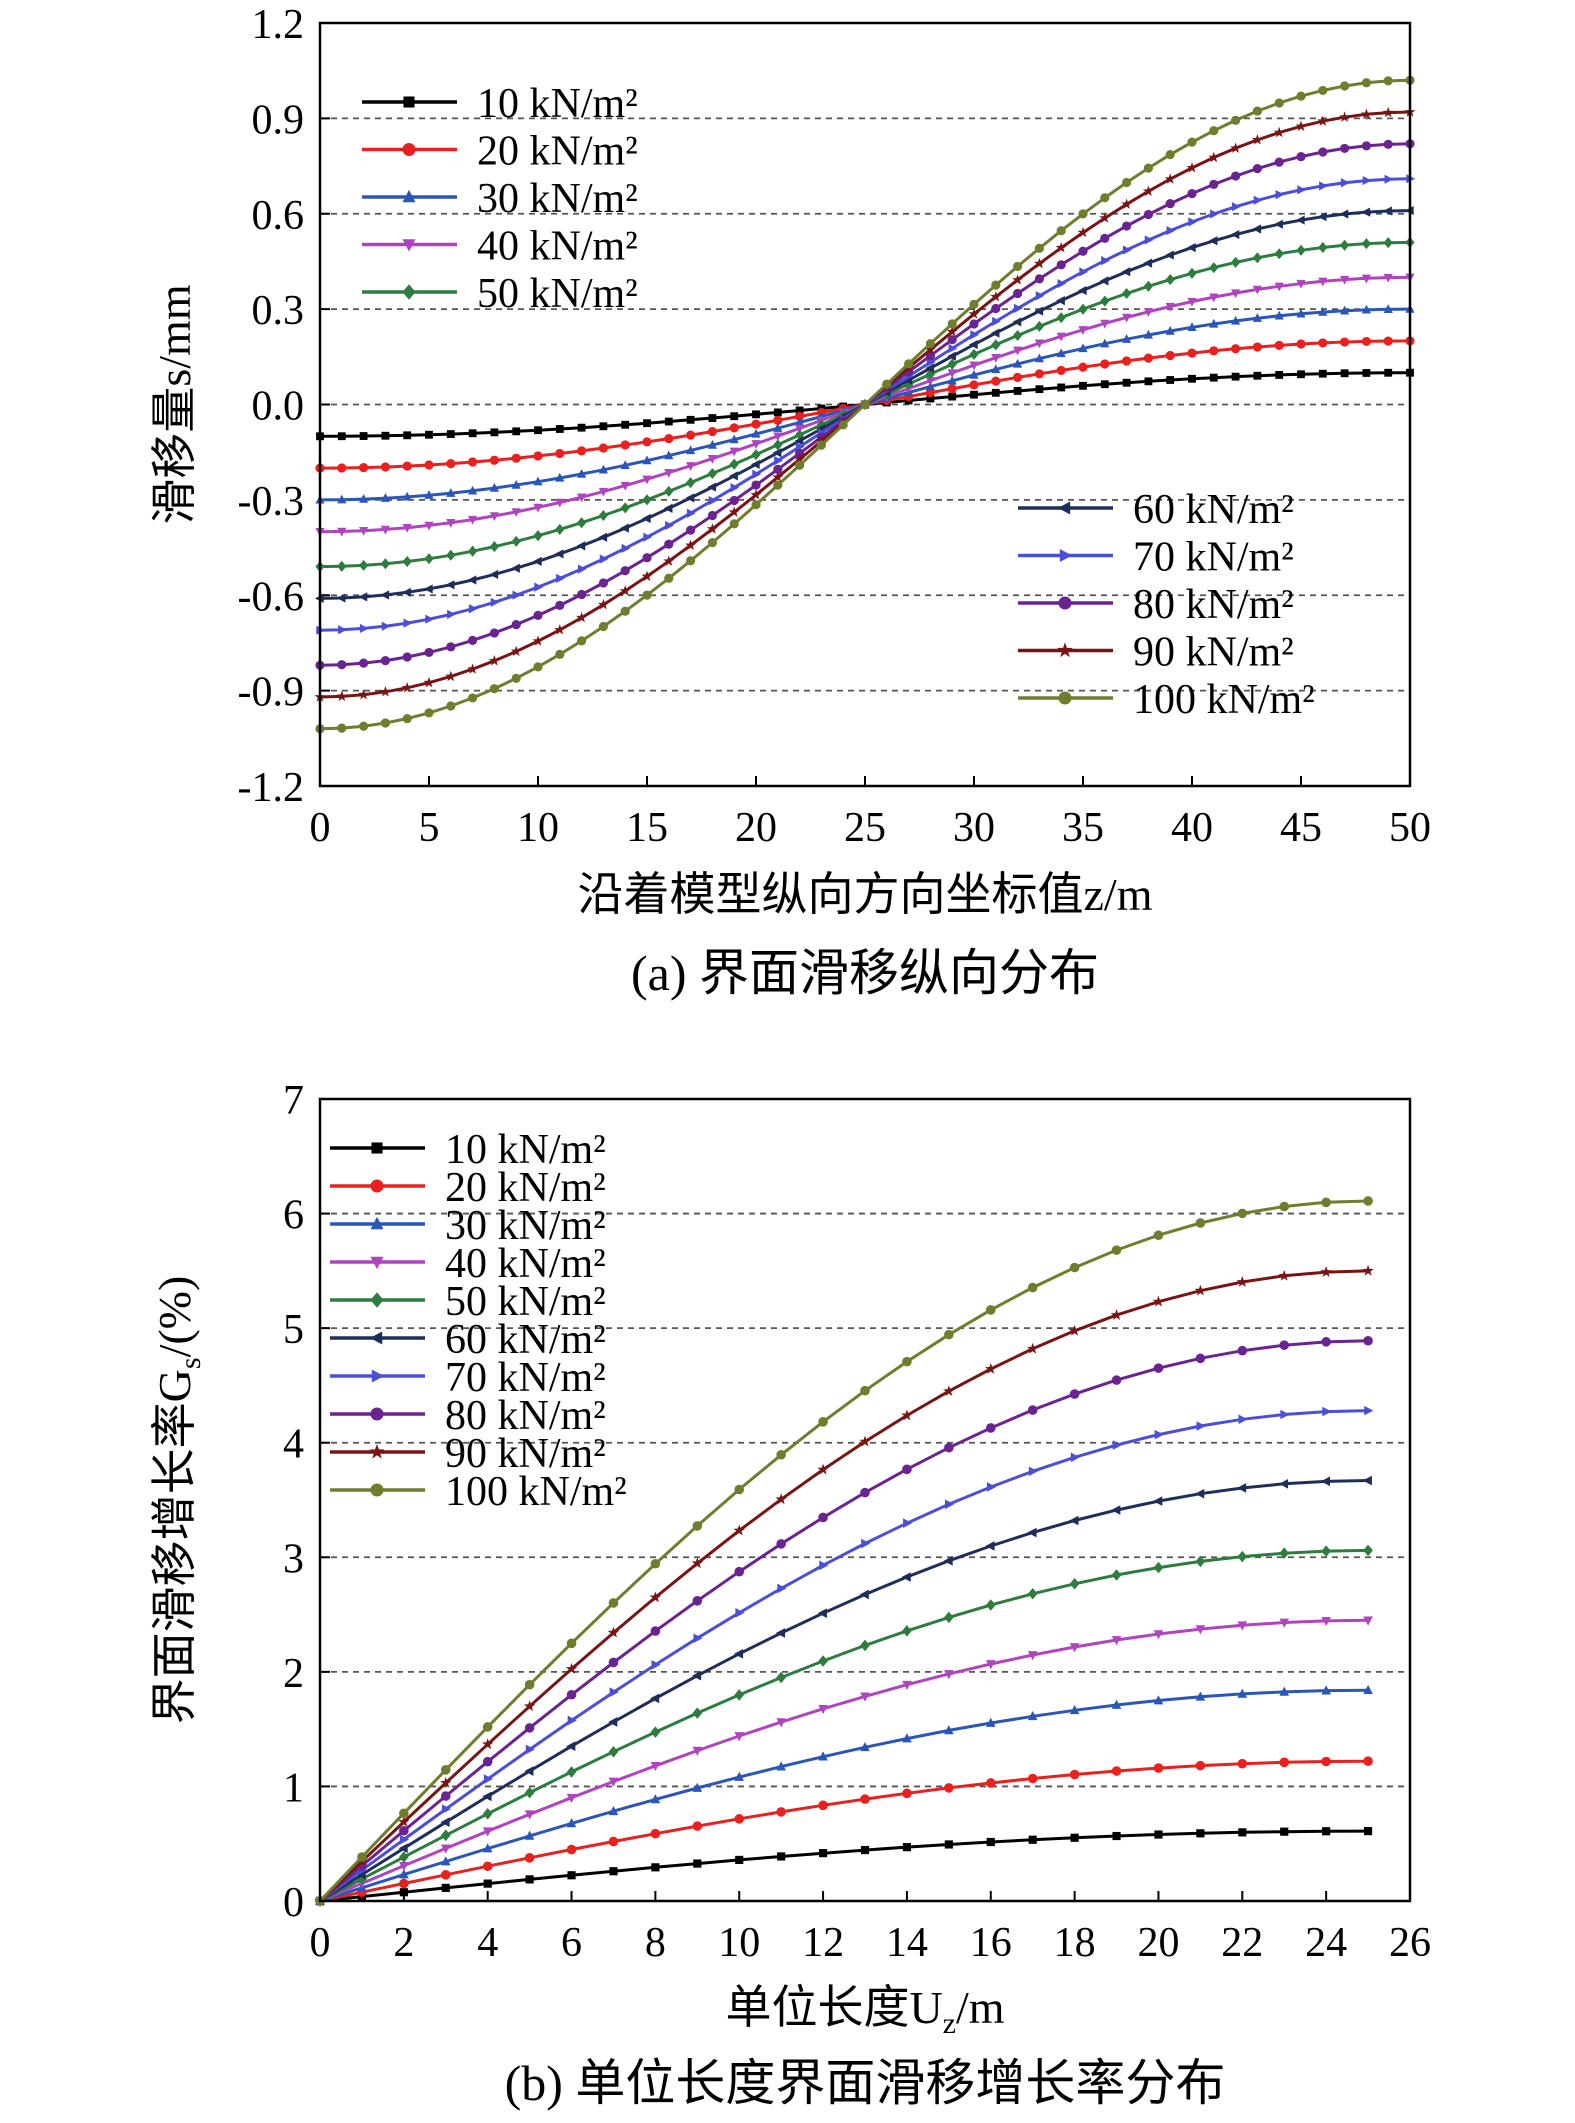 This screenshot has width=1575, height=2123. Describe the element at coordinates (271, 693) in the screenshot. I see `y-tick-label: -0.9` at that location.